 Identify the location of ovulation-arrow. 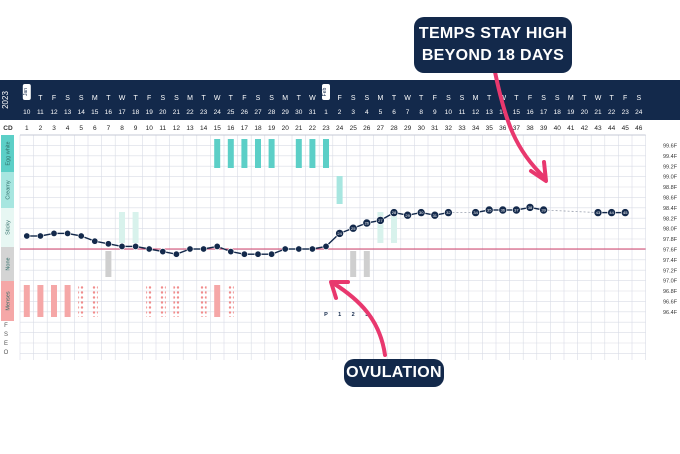
(359, 319).